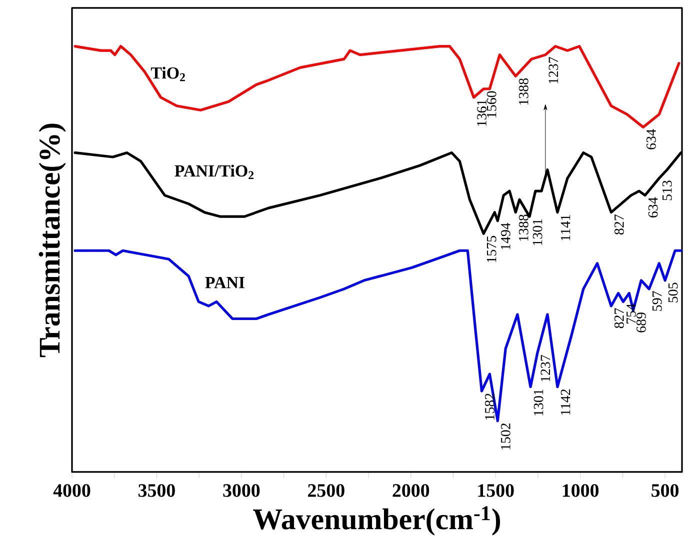  Describe the element at coordinates (496, 490) in the screenshot. I see `x-tick-label: 1500` at that location.